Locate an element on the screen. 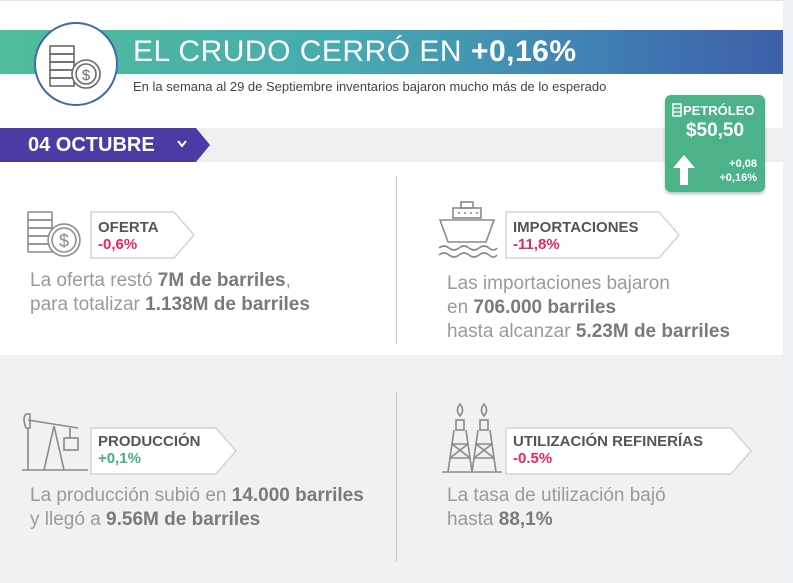 Image resolution: width=793 pixels, height=583 pixels. badge-change-pct: +0,16% is located at coordinates (738, 178).